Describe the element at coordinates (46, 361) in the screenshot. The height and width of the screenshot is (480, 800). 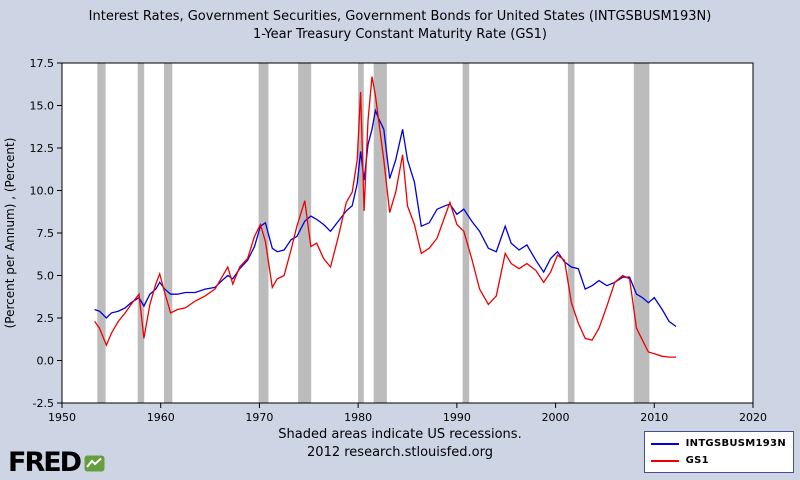
I see `y-tick-label: 0.0` at that location.